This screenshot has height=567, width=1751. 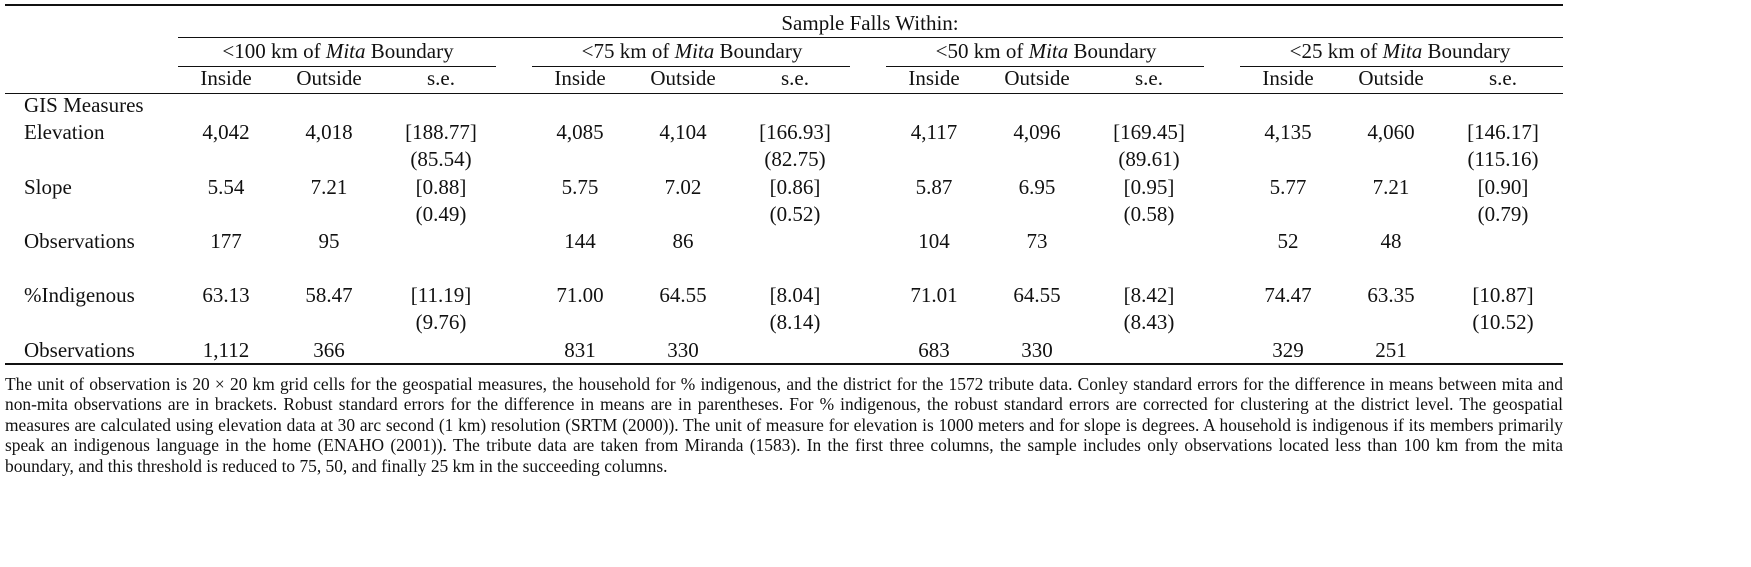 I want to click on cell: 4,018, so click(x=329, y=132).